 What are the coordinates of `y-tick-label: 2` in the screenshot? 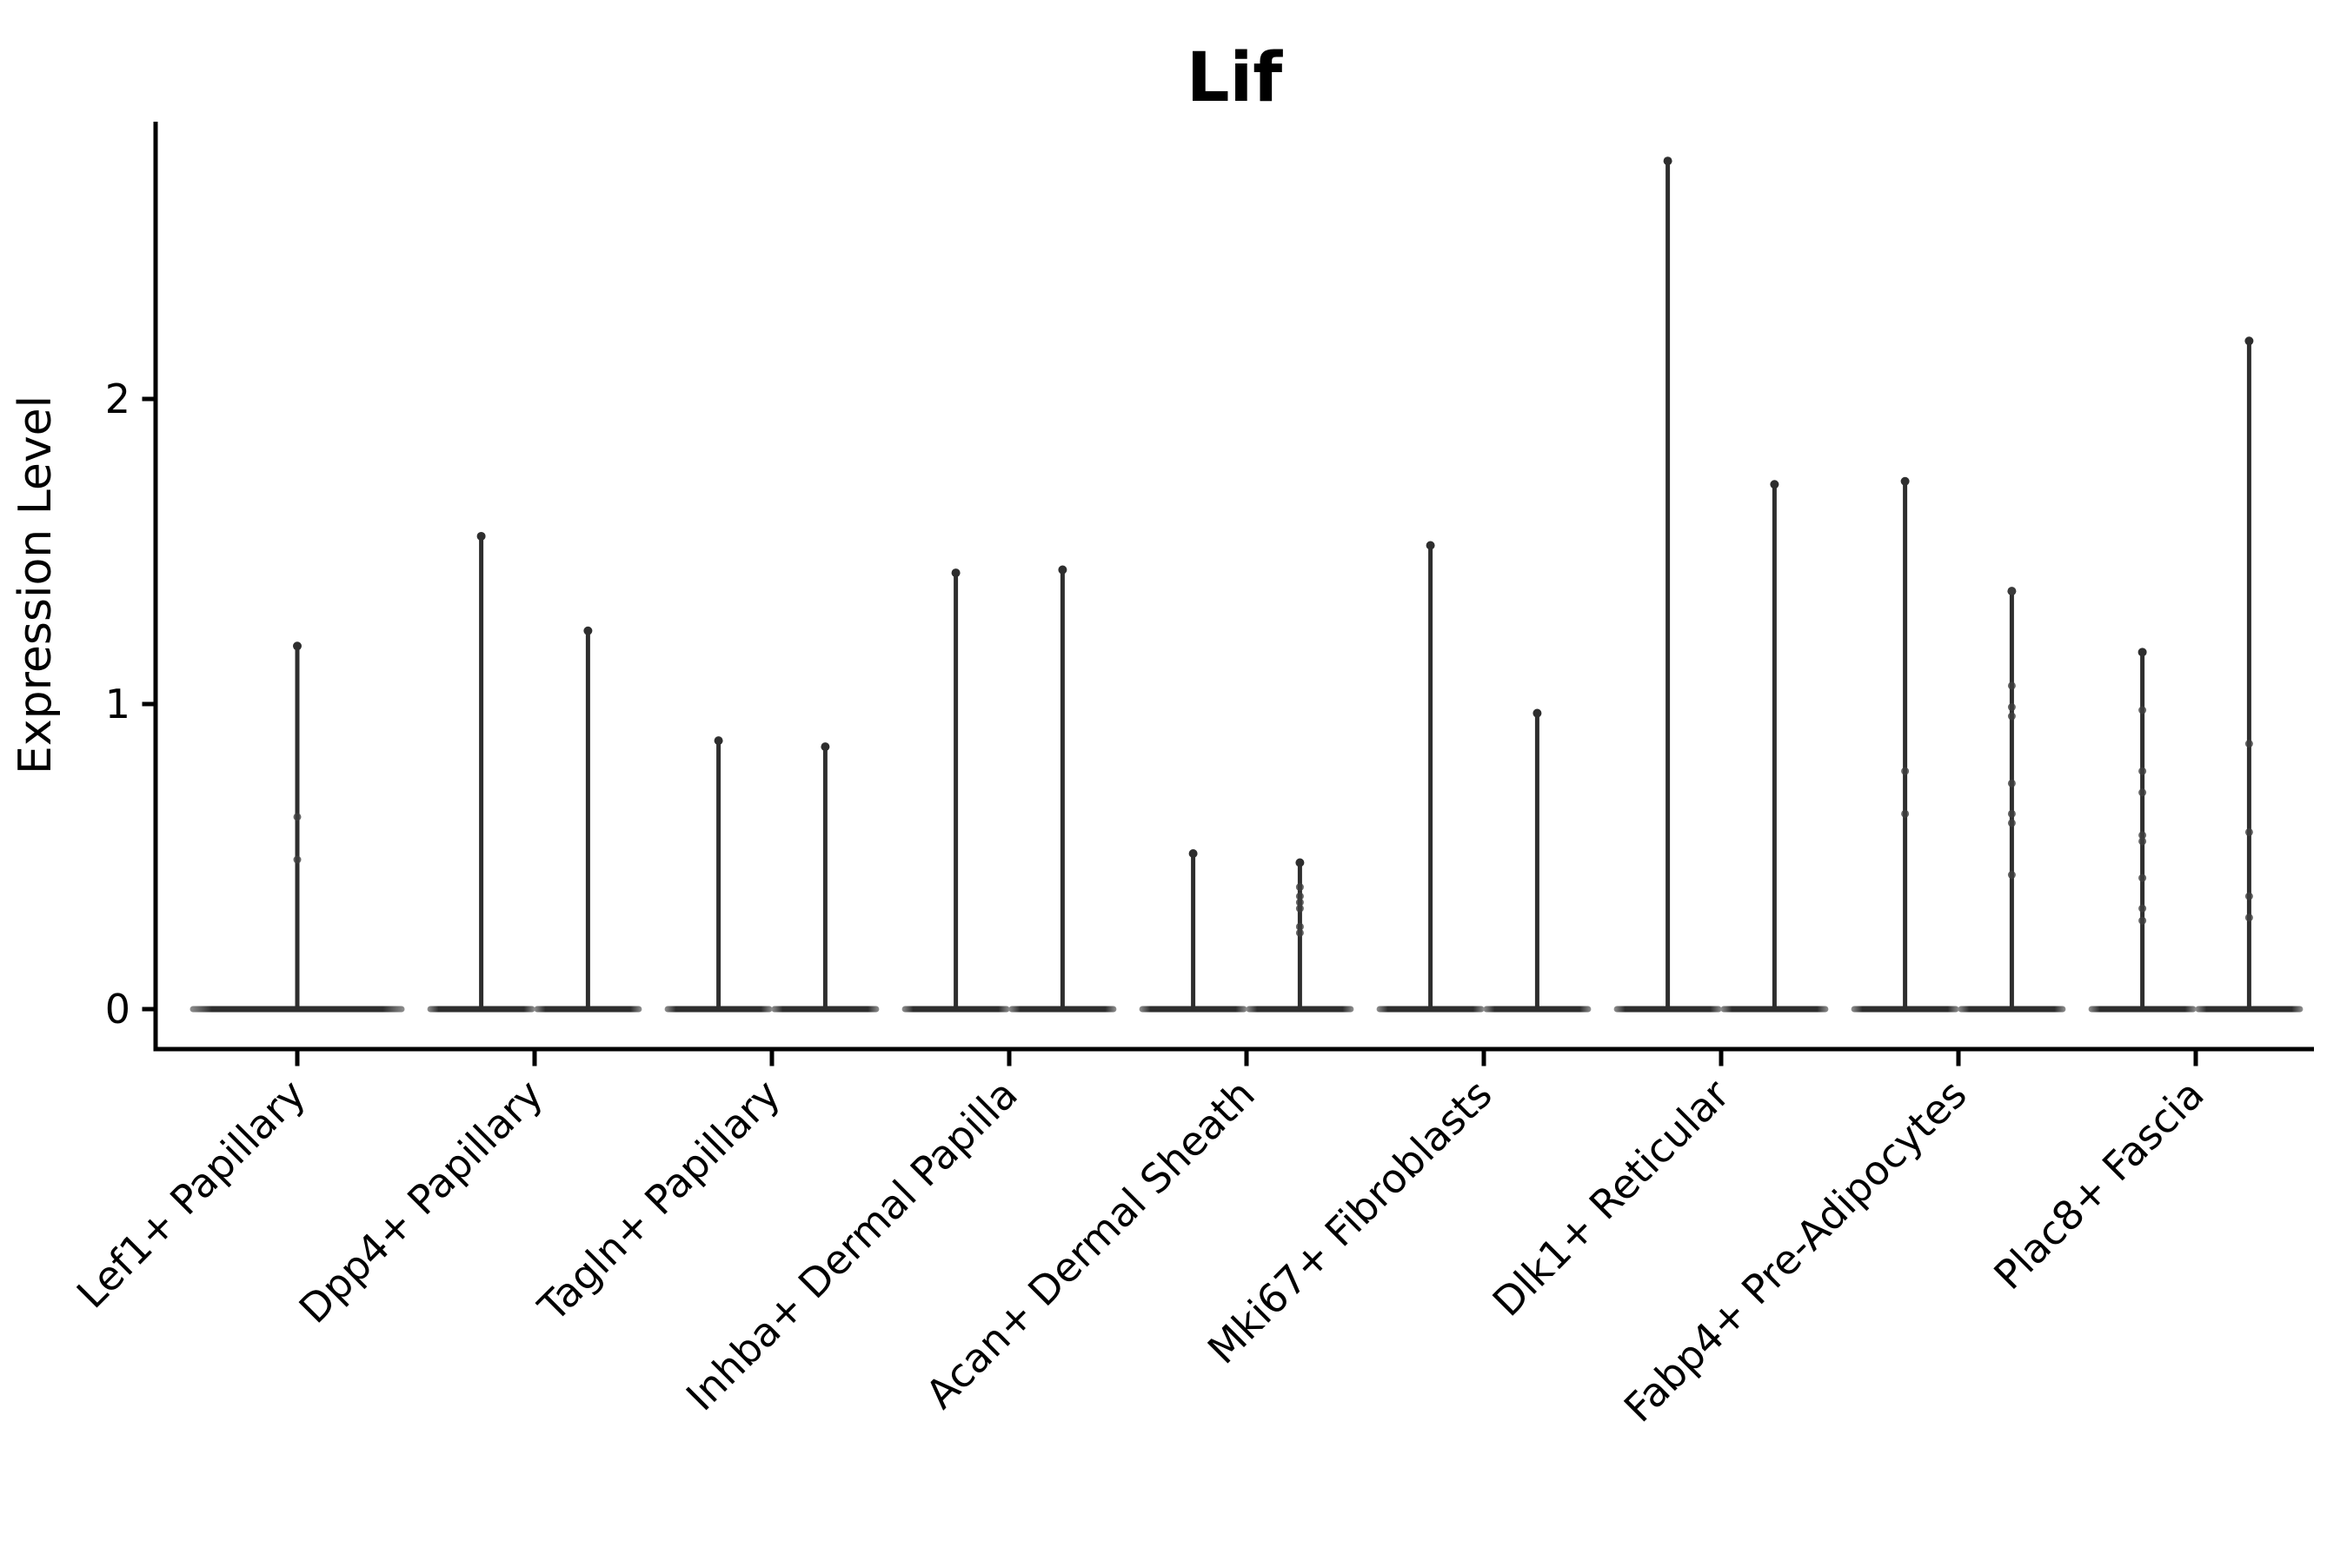 It's located at (117, 398).